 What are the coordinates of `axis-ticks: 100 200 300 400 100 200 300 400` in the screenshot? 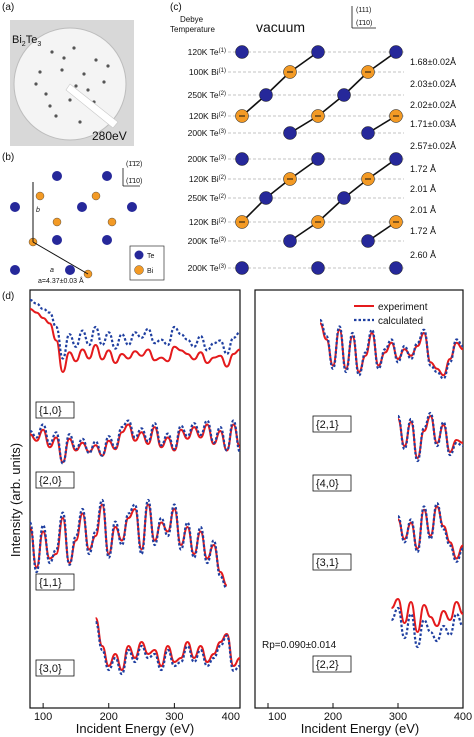 It's located at (253, 713).